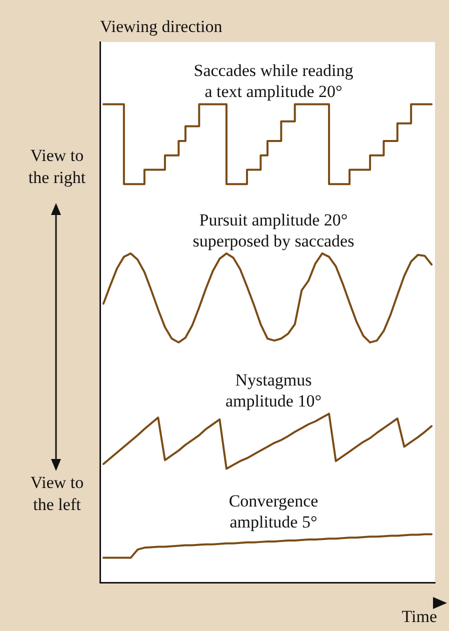 The width and height of the screenshot is (449, 631). Describe the element at coordinates (161, 27) in the screenshot. I see `y-axis-title: Viewing direction` at that location.